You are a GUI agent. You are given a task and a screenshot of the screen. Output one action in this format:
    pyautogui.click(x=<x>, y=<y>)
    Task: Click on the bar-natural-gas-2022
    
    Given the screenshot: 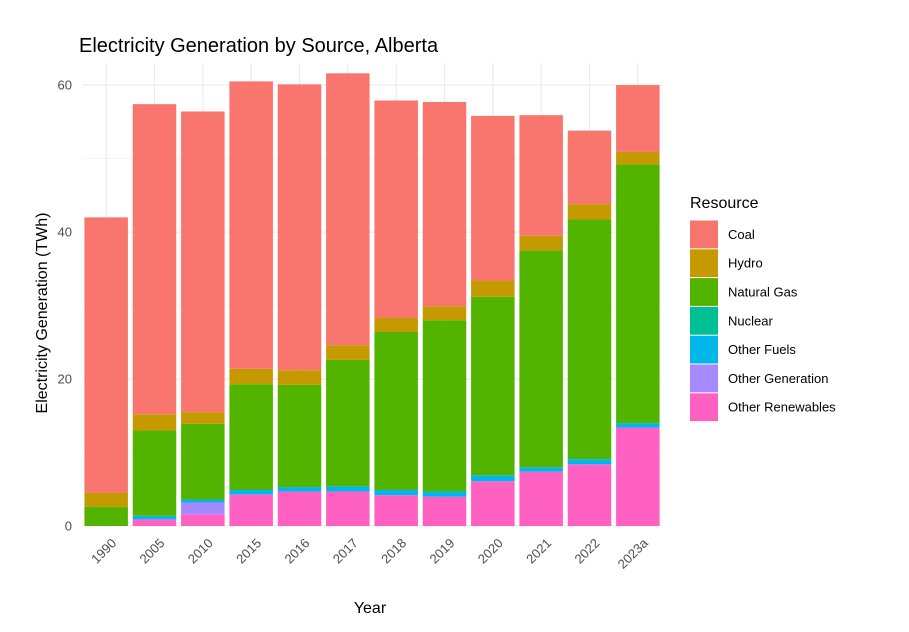 What is the action you would take?
    pyautogui.click(x=589, y=339)
    